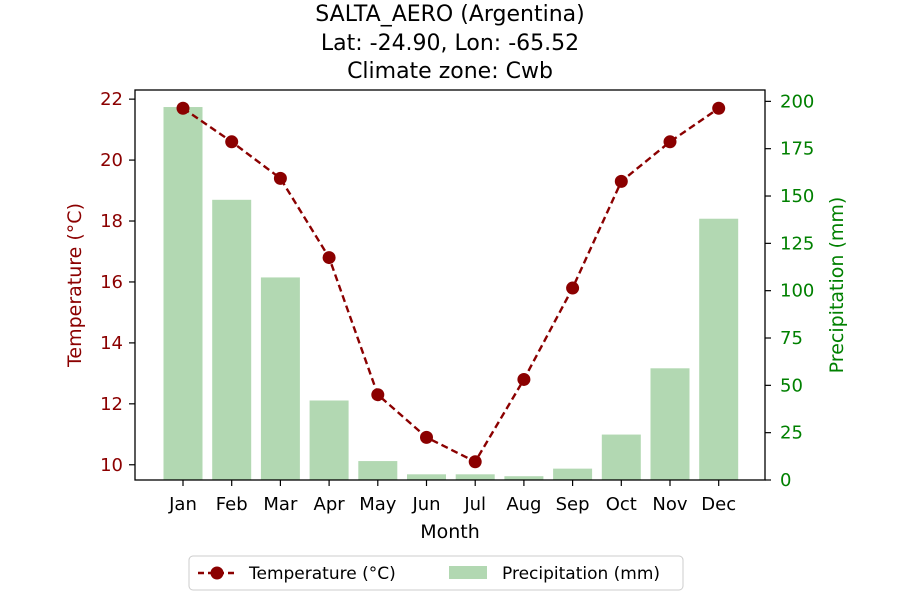 The height and width of the screenshot is (600, 900). Describe the element at coordinates (719, 108) in the screenshot. I see `temperature-point-dec` at that location.